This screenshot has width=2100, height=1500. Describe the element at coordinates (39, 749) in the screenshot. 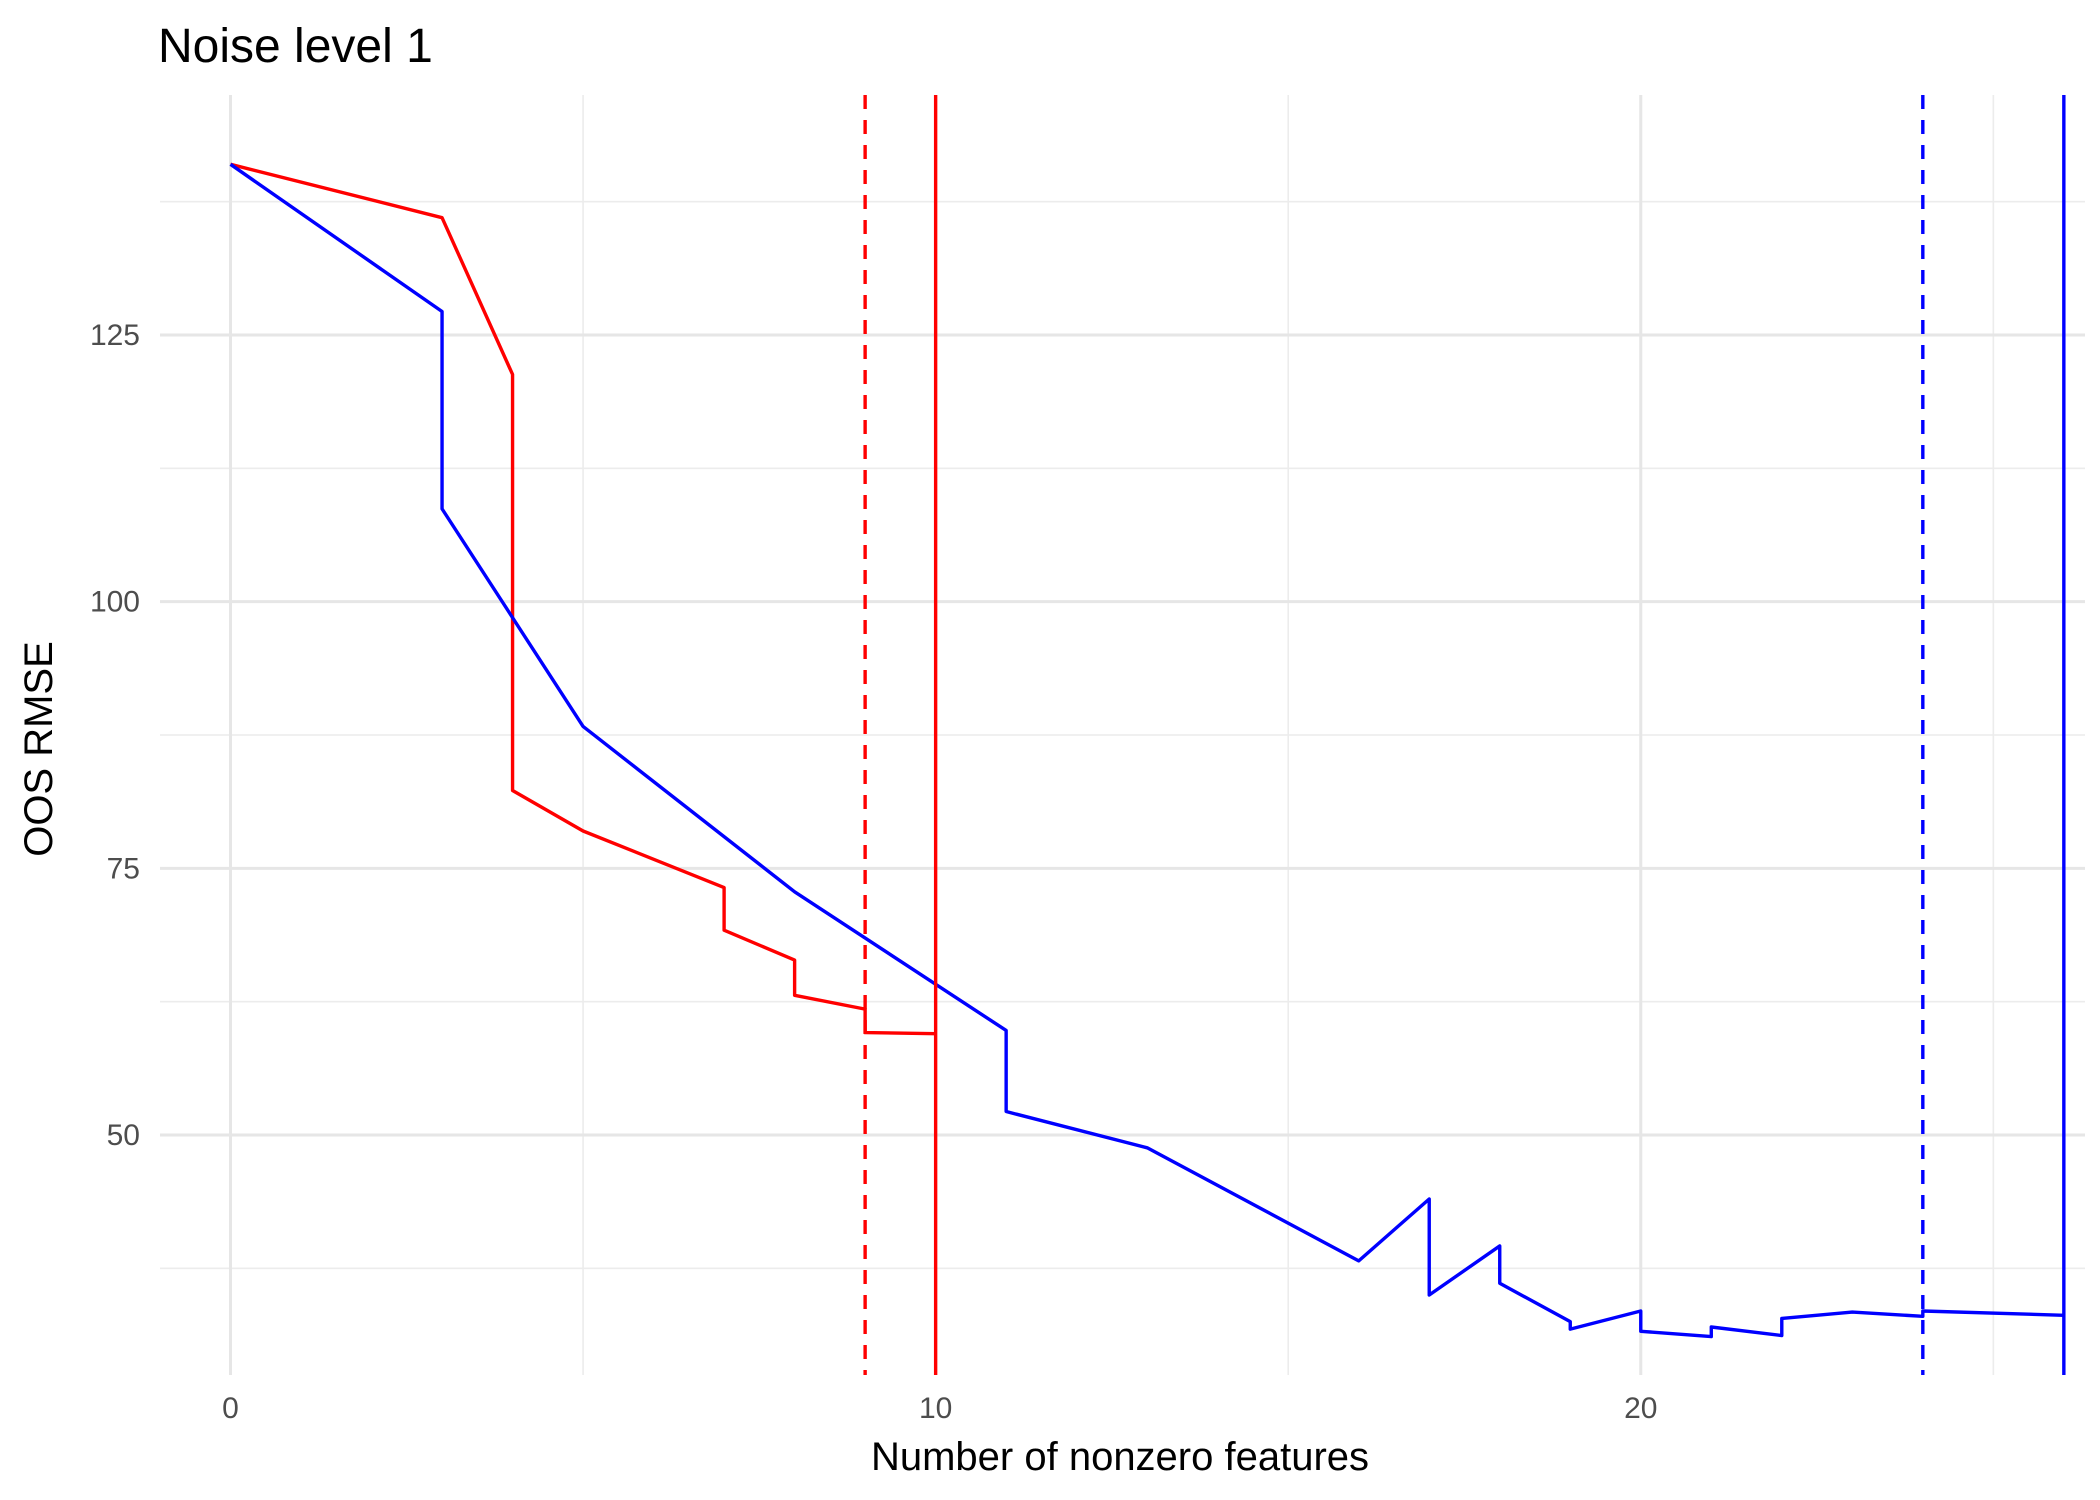

I see `y-axis-title: OOS RMSE` at that location.